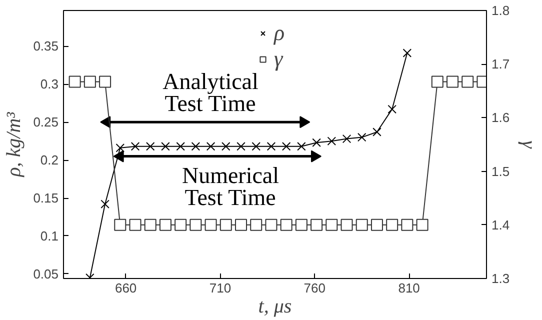 This screenshot has height=320, width=542. I want to click on y-tick-label: 0.2, so click(49, 160).